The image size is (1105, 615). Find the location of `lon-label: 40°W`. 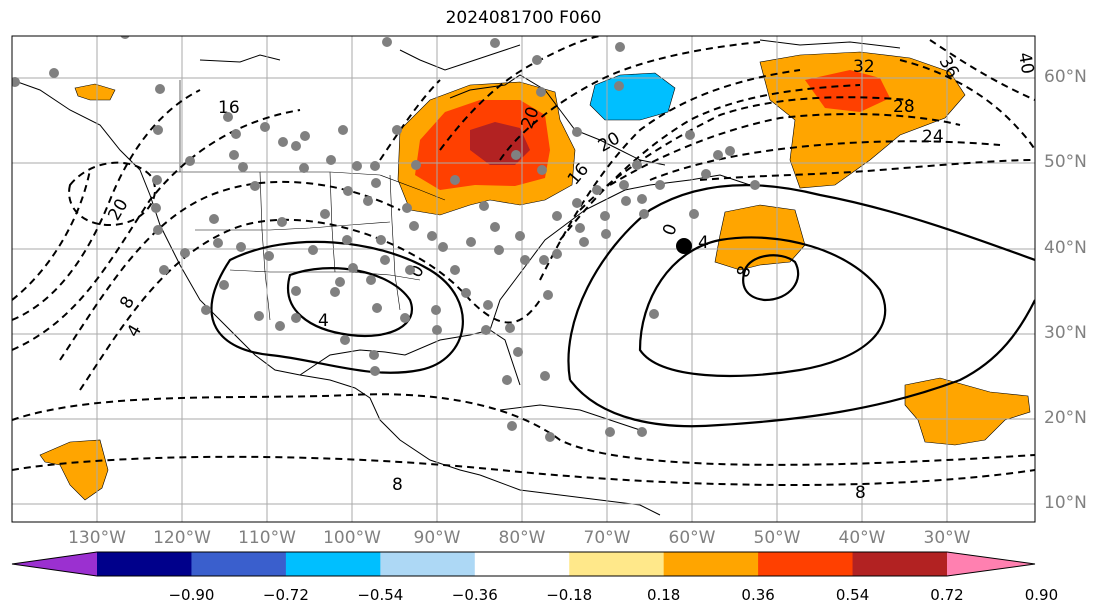

lon-label: 40°W is located at coordinates (862, 538).